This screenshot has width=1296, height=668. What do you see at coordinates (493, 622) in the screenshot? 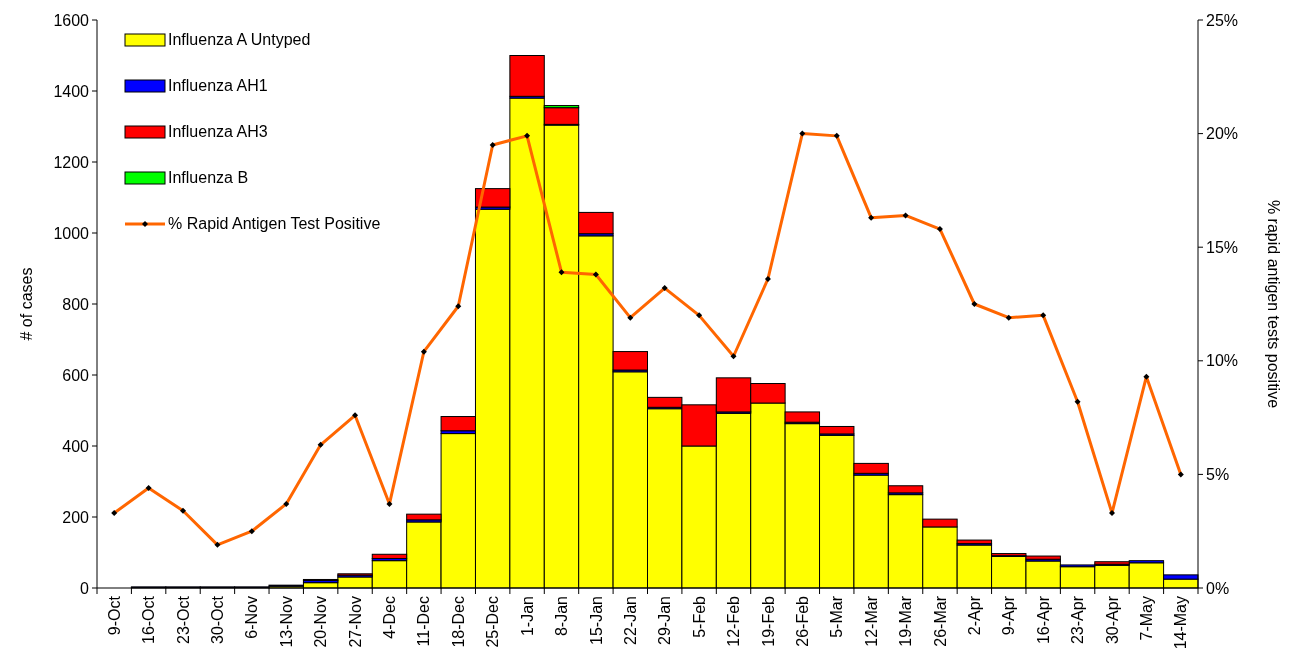
I see `x-tick-label: 25-Dec` at bounding box center [493, 622].